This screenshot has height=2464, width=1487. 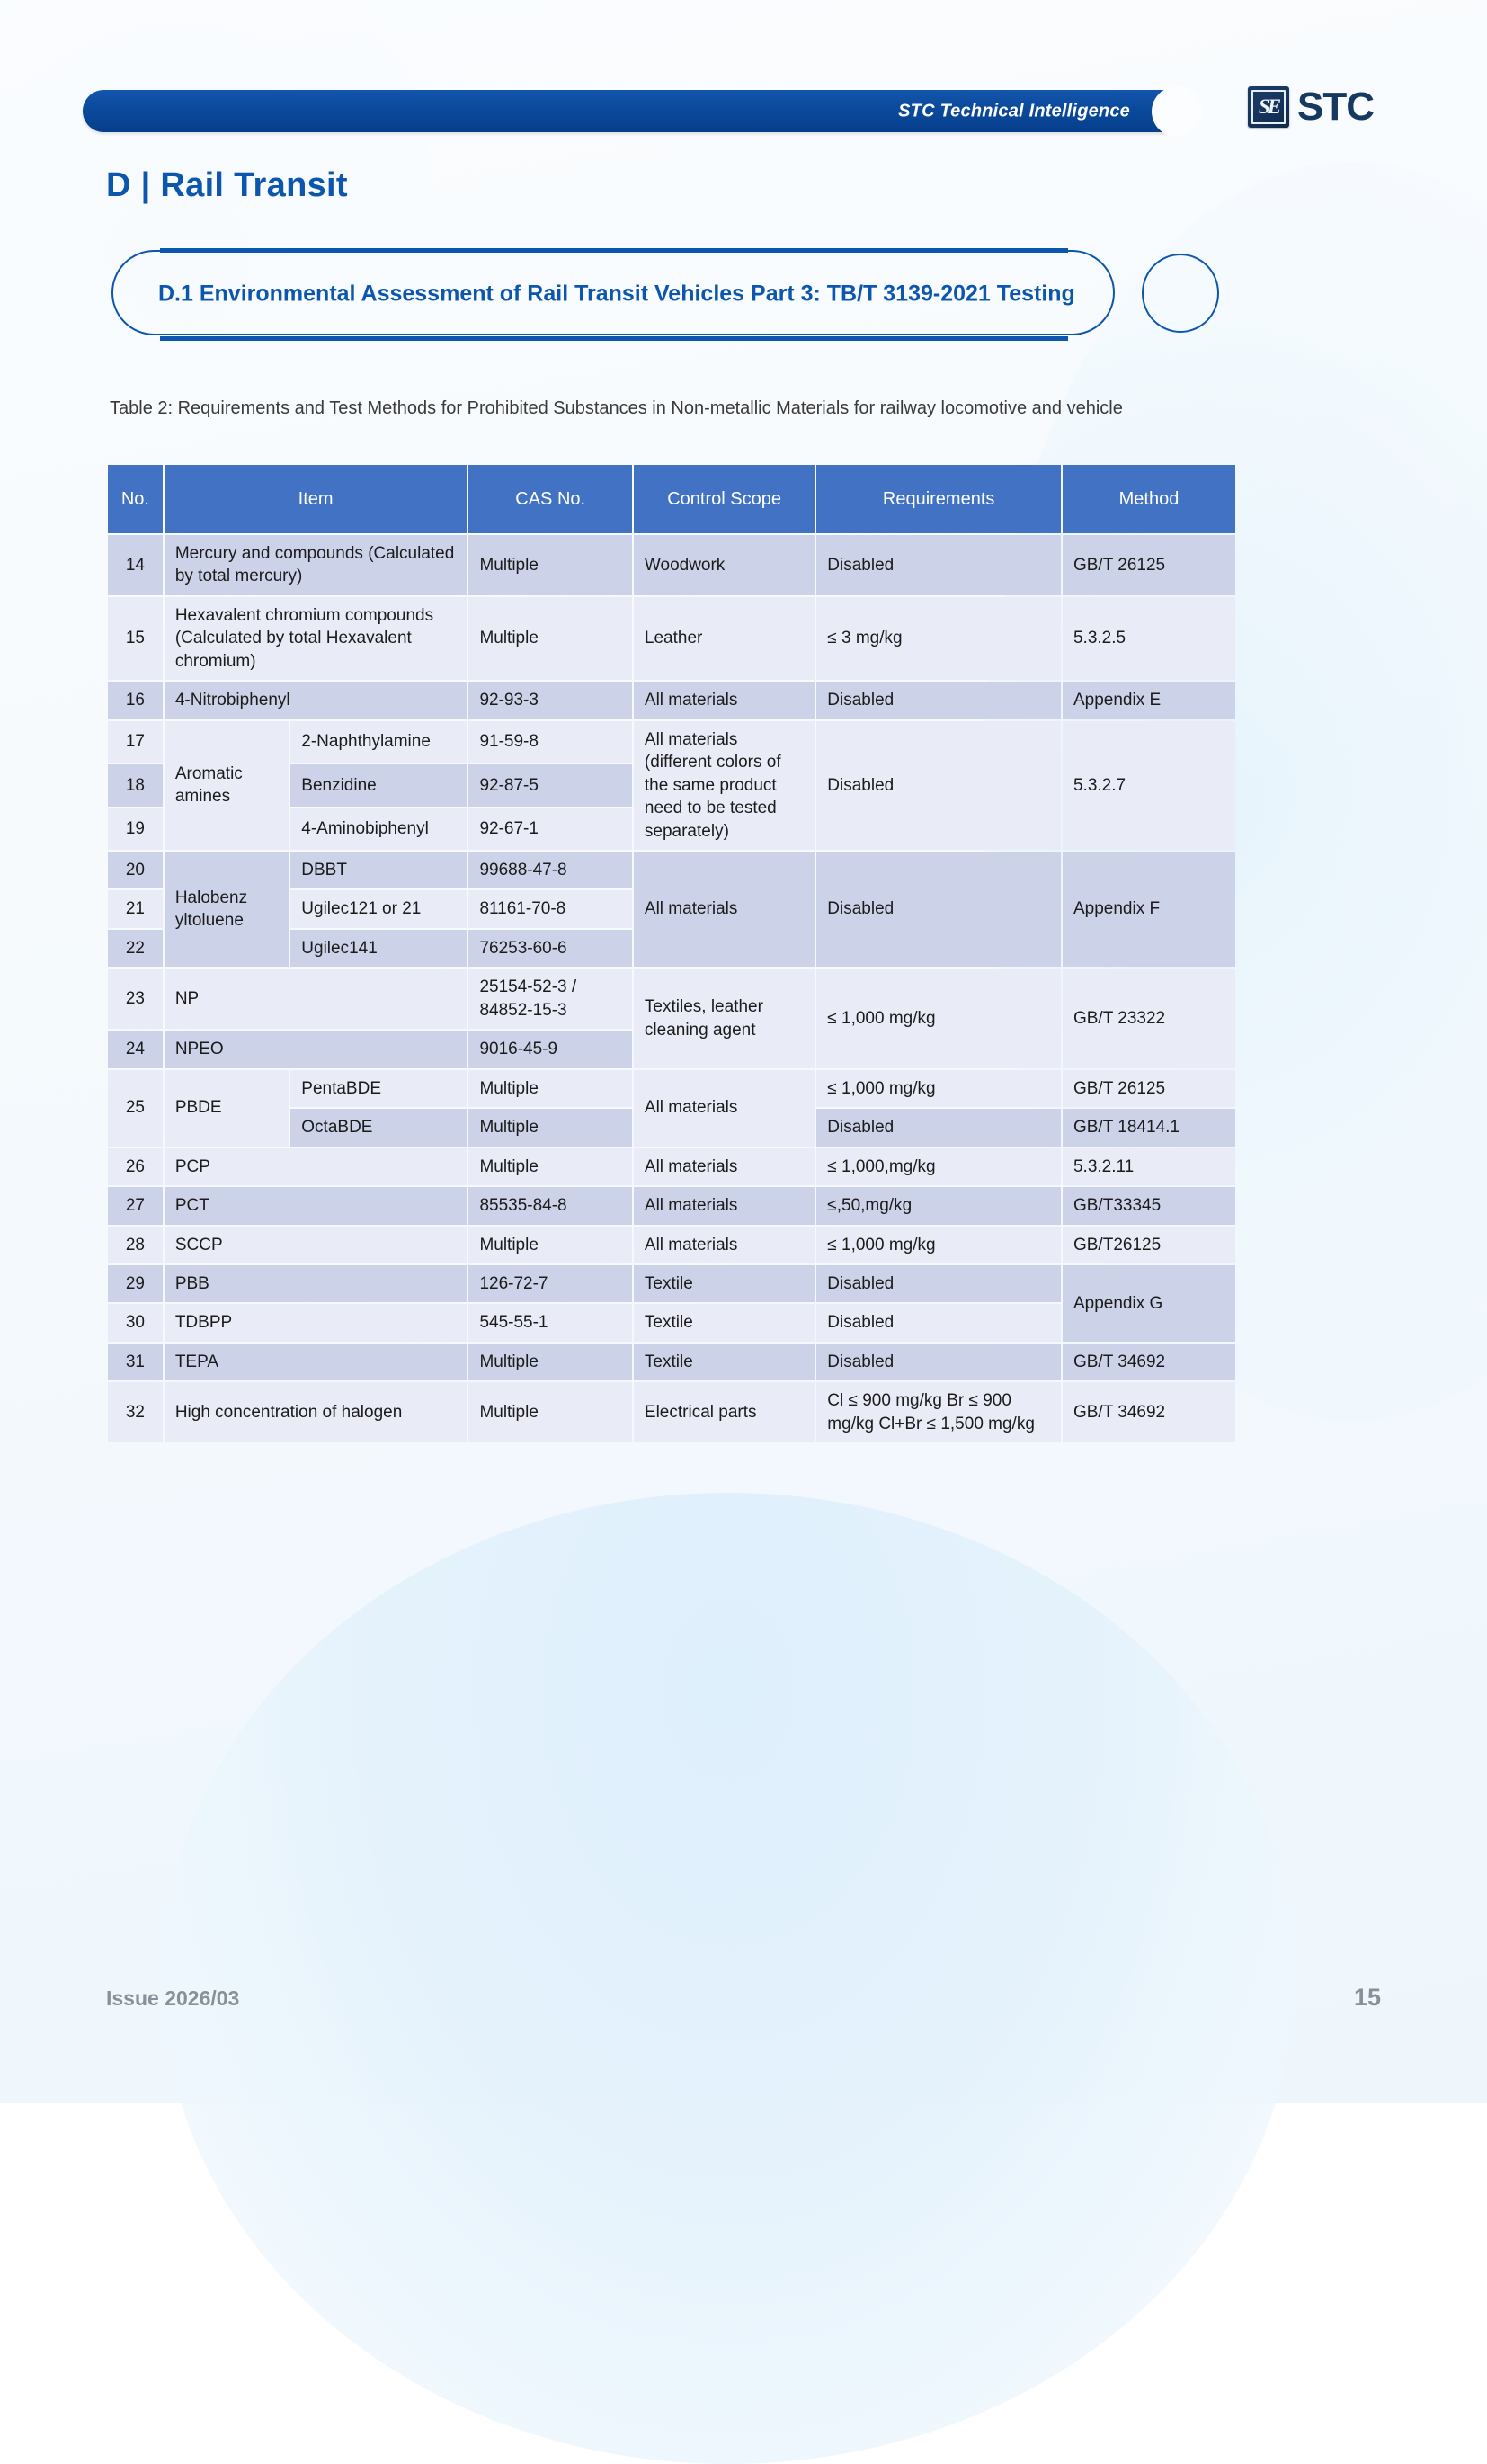 I want to click on cell-item: PentaBDE, so click(x=379, y=1088).